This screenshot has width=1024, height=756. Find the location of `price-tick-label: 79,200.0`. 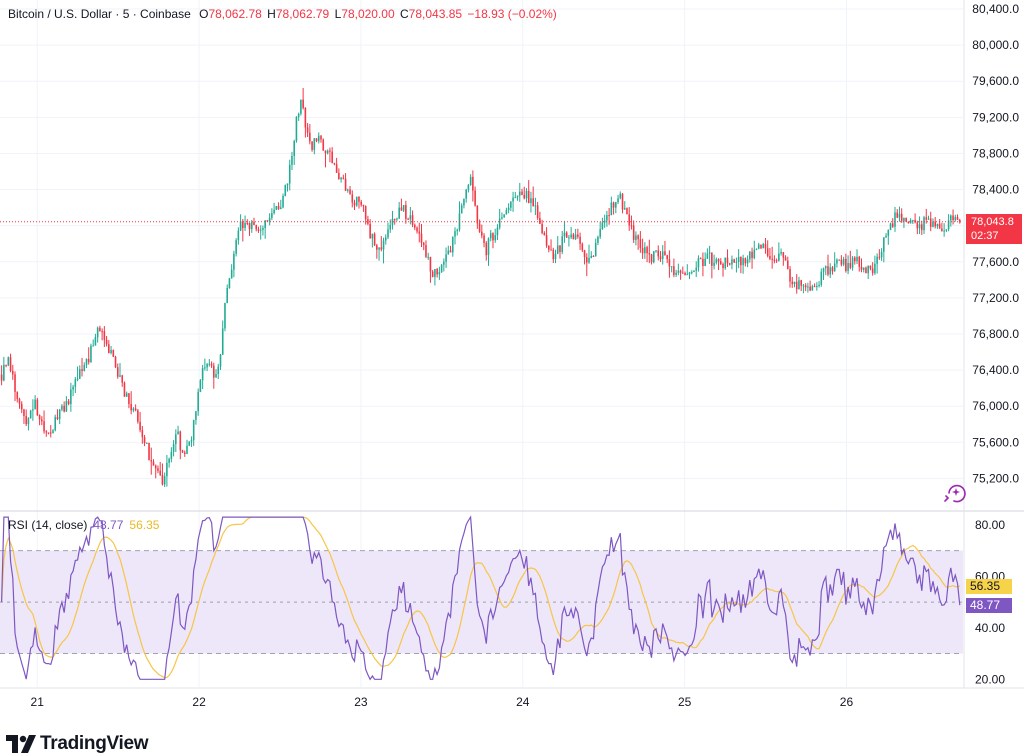

price-tick-label: 79,200.0 is located at coordinates (995, 117).